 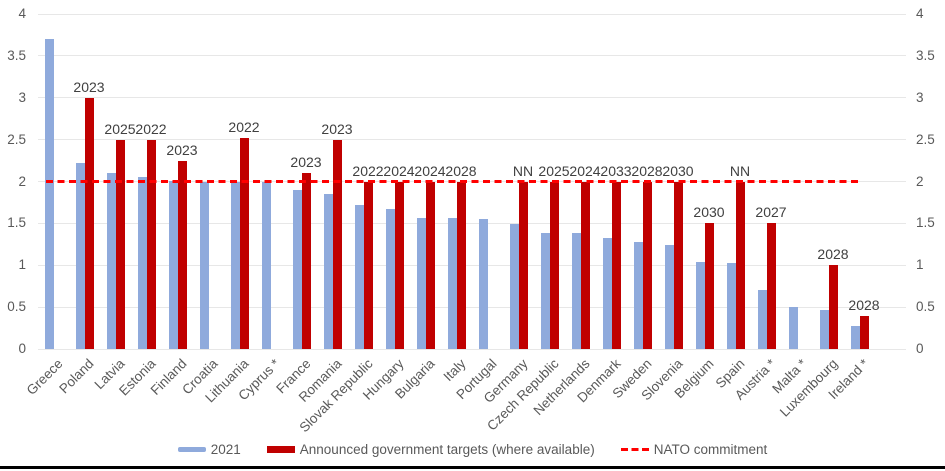 I want to click on bar-target-romania, so click(x=337, y=244).